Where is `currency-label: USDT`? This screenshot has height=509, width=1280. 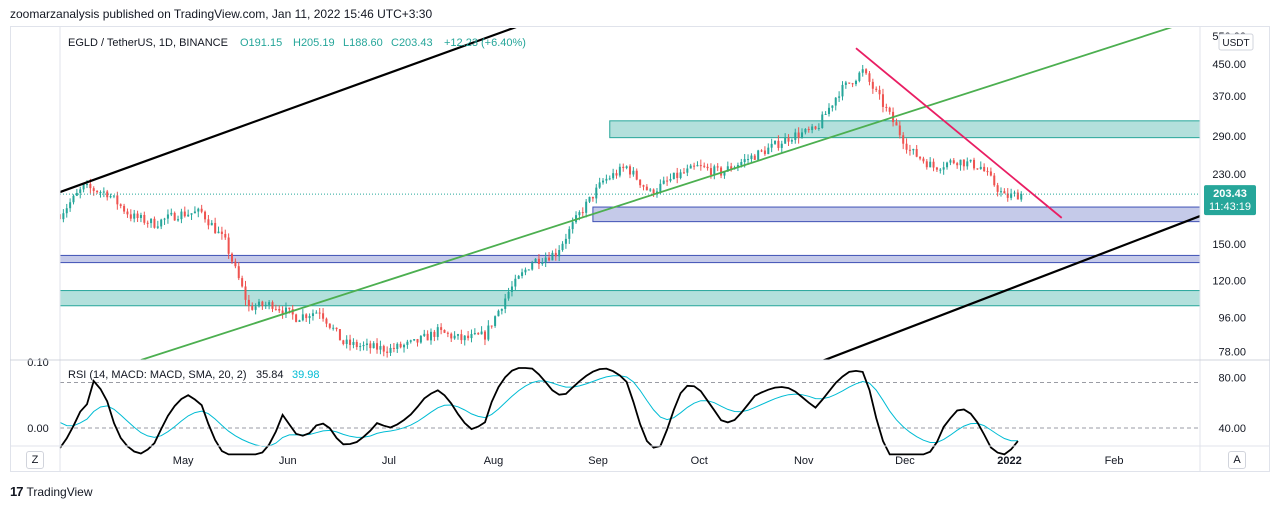
currency-label: USDT is located at coordinates (1235, 43).